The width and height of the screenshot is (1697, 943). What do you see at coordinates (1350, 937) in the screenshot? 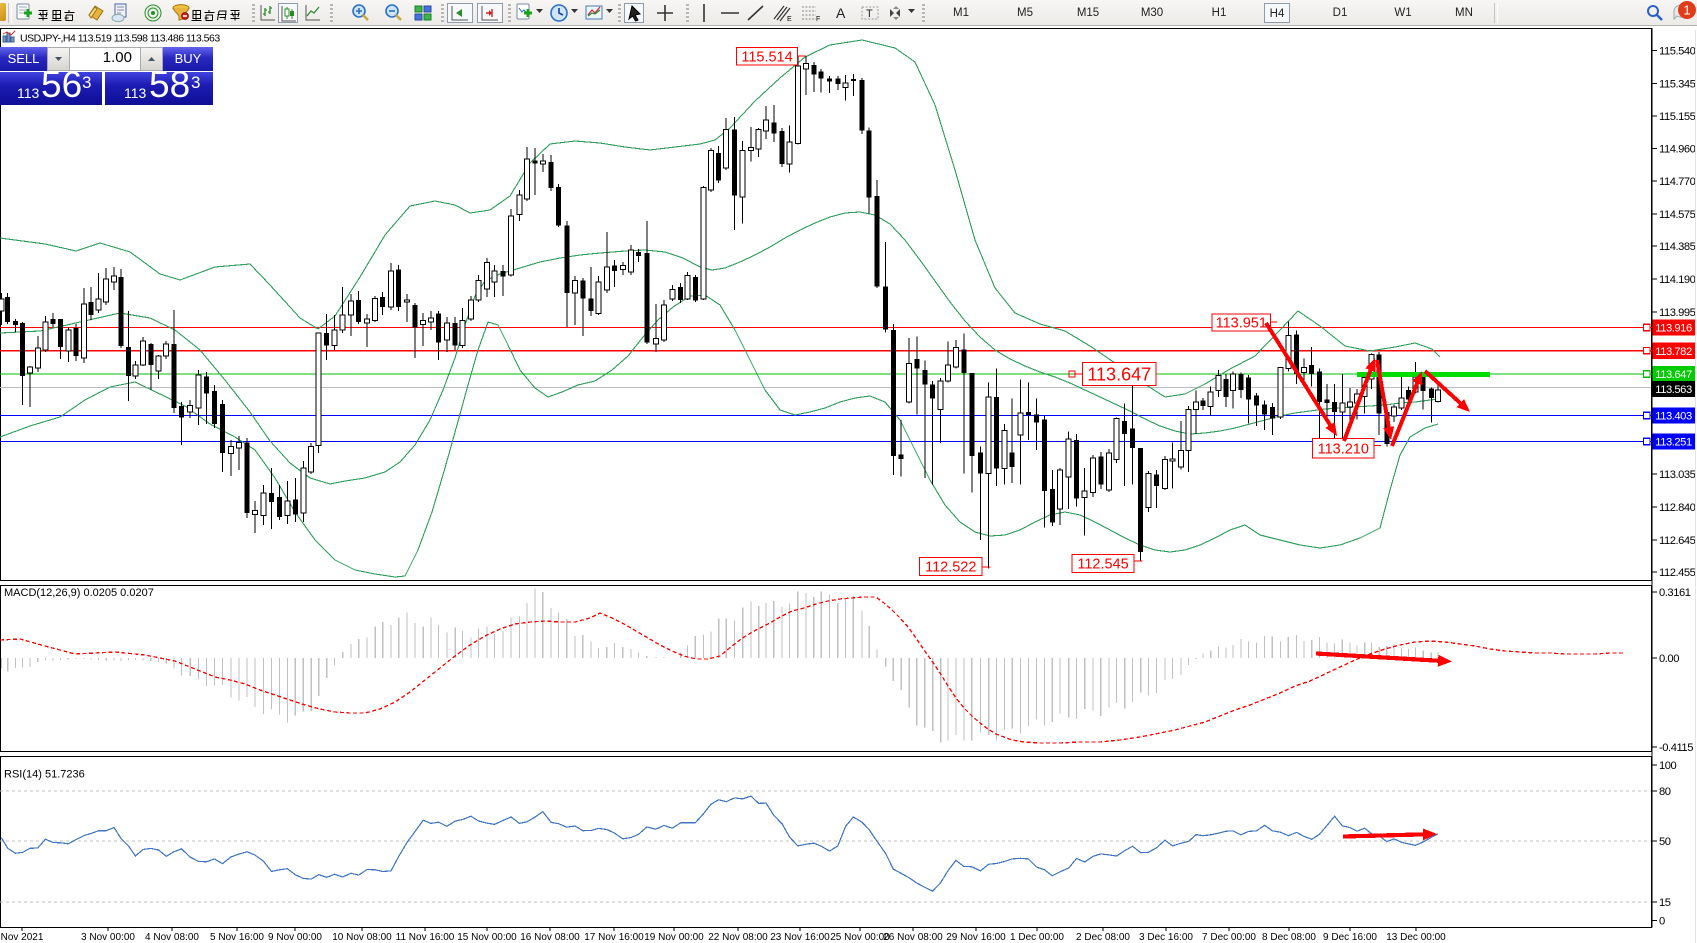
I see `svg-text: 9 Dec 16:00` at bounding box center [1350, 937].